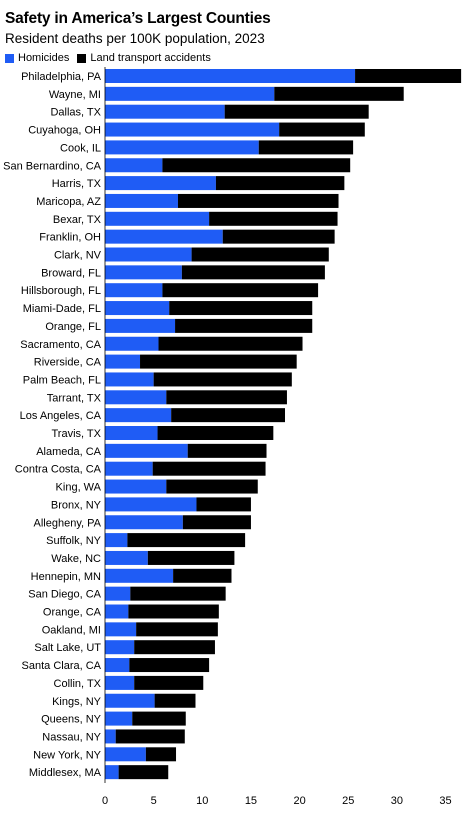 This screenshot has height=819, width=470. Describe the element at coordinates (76, 559) in the screenshot. I see `category-label: Wake, NC` at that location.